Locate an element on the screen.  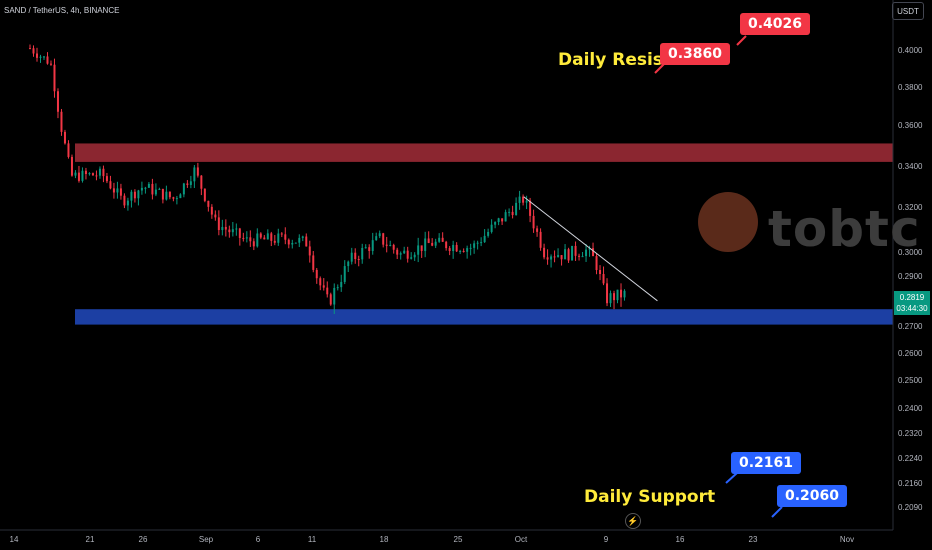
x-tick-label: 9 is located at coordinates (606, 539).